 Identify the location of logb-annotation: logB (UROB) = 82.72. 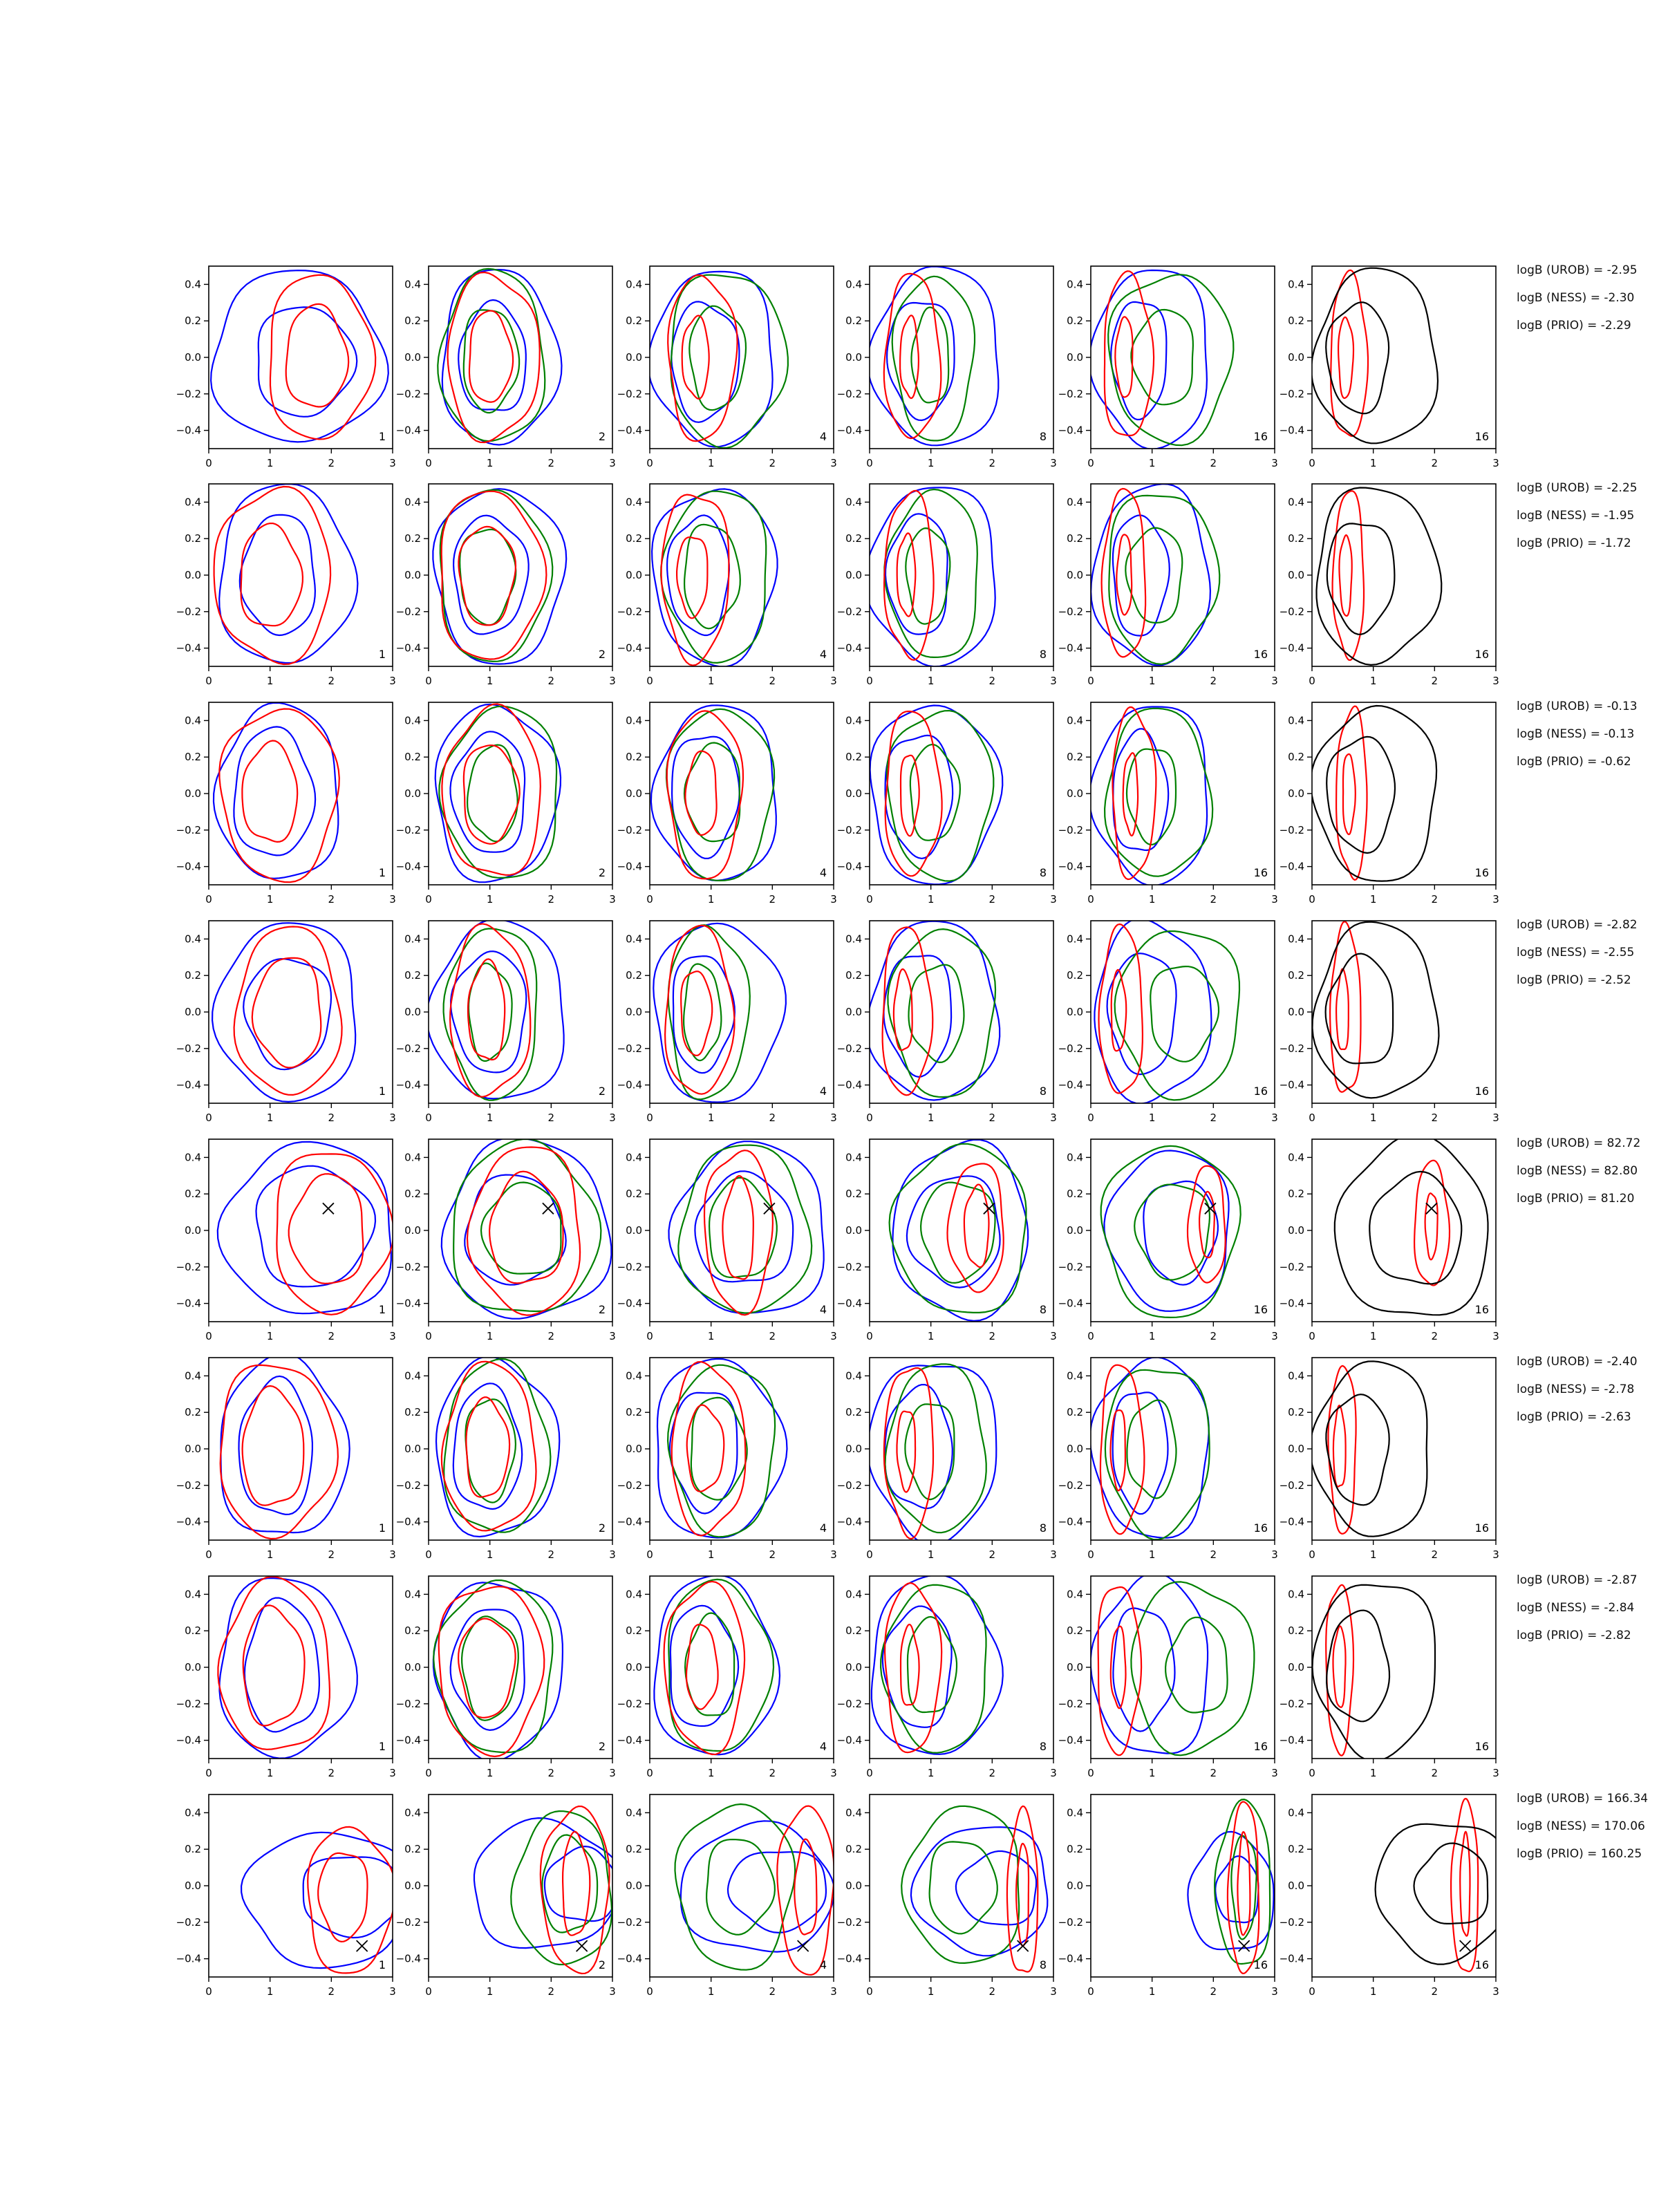
(1579, 1143).